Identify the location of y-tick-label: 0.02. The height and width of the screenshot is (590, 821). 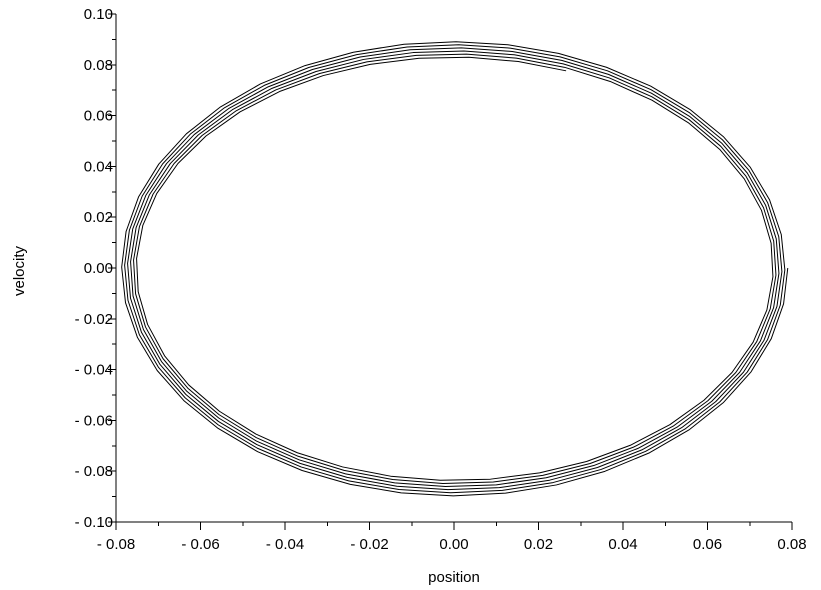
(98, 217).